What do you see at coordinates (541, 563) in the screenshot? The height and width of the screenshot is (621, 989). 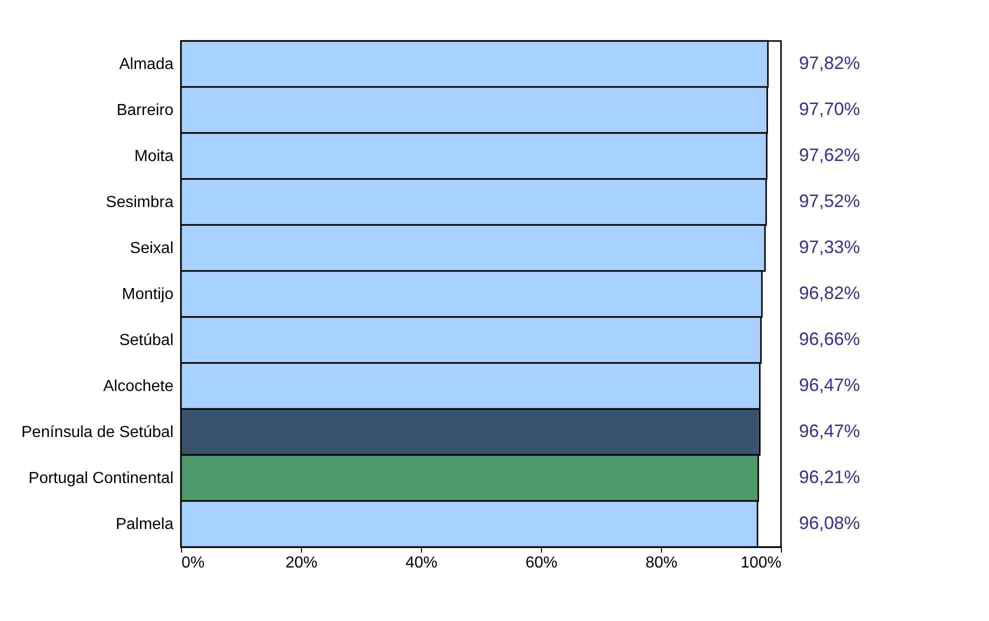 I see `x-tick-label: 60%` at bounding box center [541, 563].